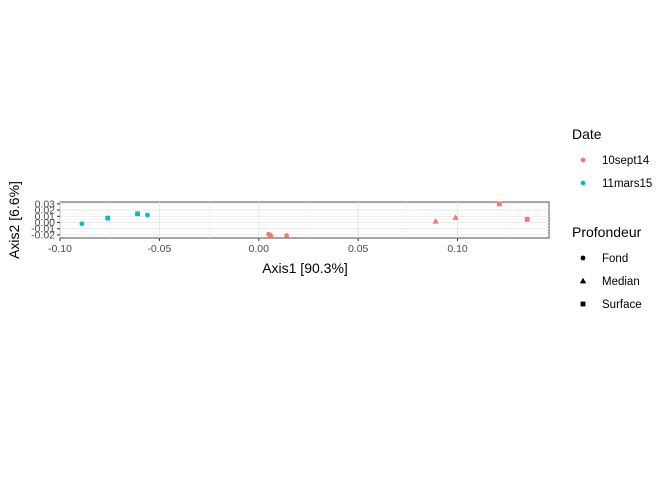 The image size is (672, 480). I want to click on legend-title-profondeur: Profondeur, so click(607, 232).